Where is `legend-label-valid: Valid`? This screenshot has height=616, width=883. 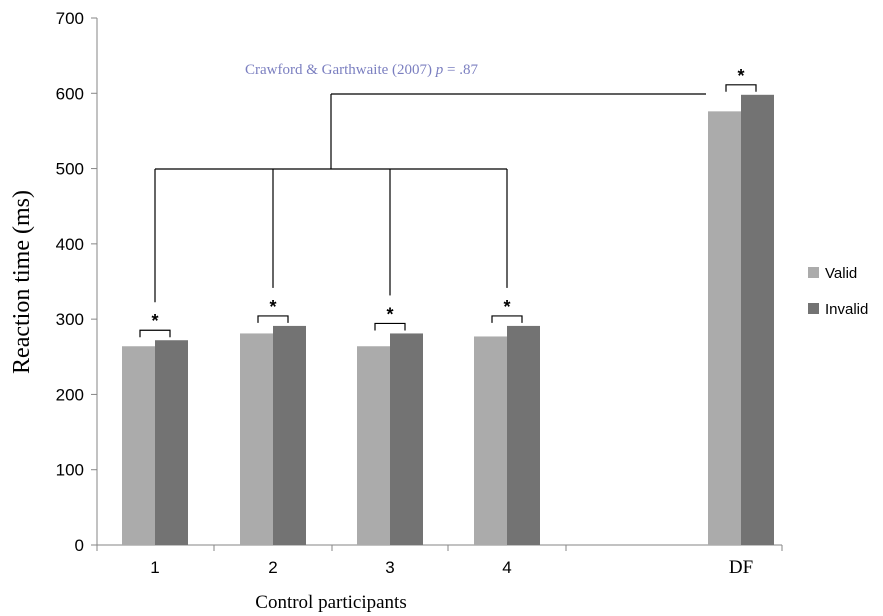
legend-label-valid: Valid is located at coordinates (841, 273).